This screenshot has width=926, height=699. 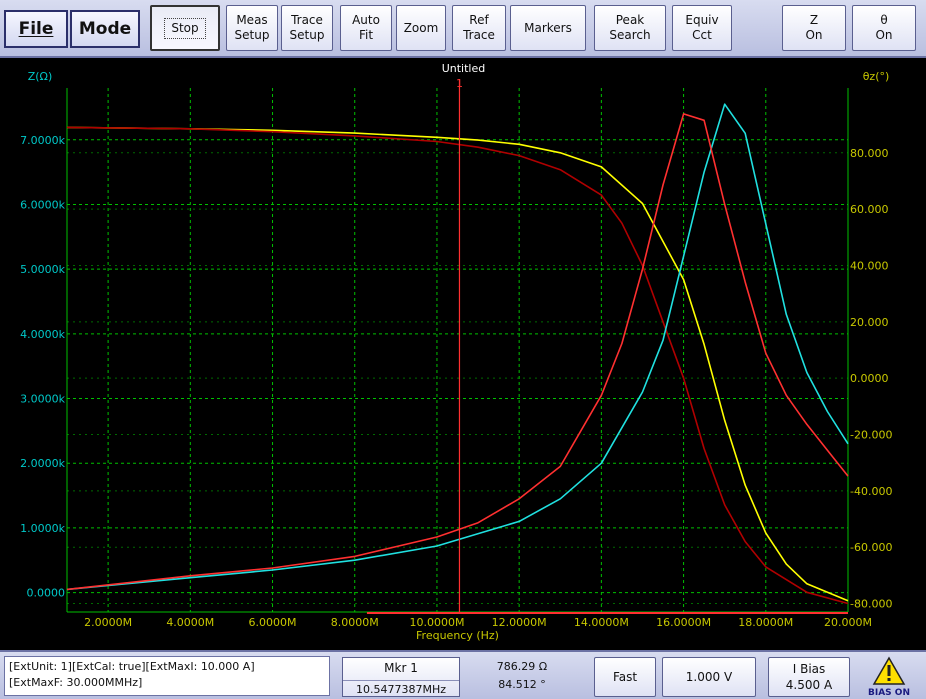 I want to click on y2-tick-label: -20.000, so click(x=871, y=435).